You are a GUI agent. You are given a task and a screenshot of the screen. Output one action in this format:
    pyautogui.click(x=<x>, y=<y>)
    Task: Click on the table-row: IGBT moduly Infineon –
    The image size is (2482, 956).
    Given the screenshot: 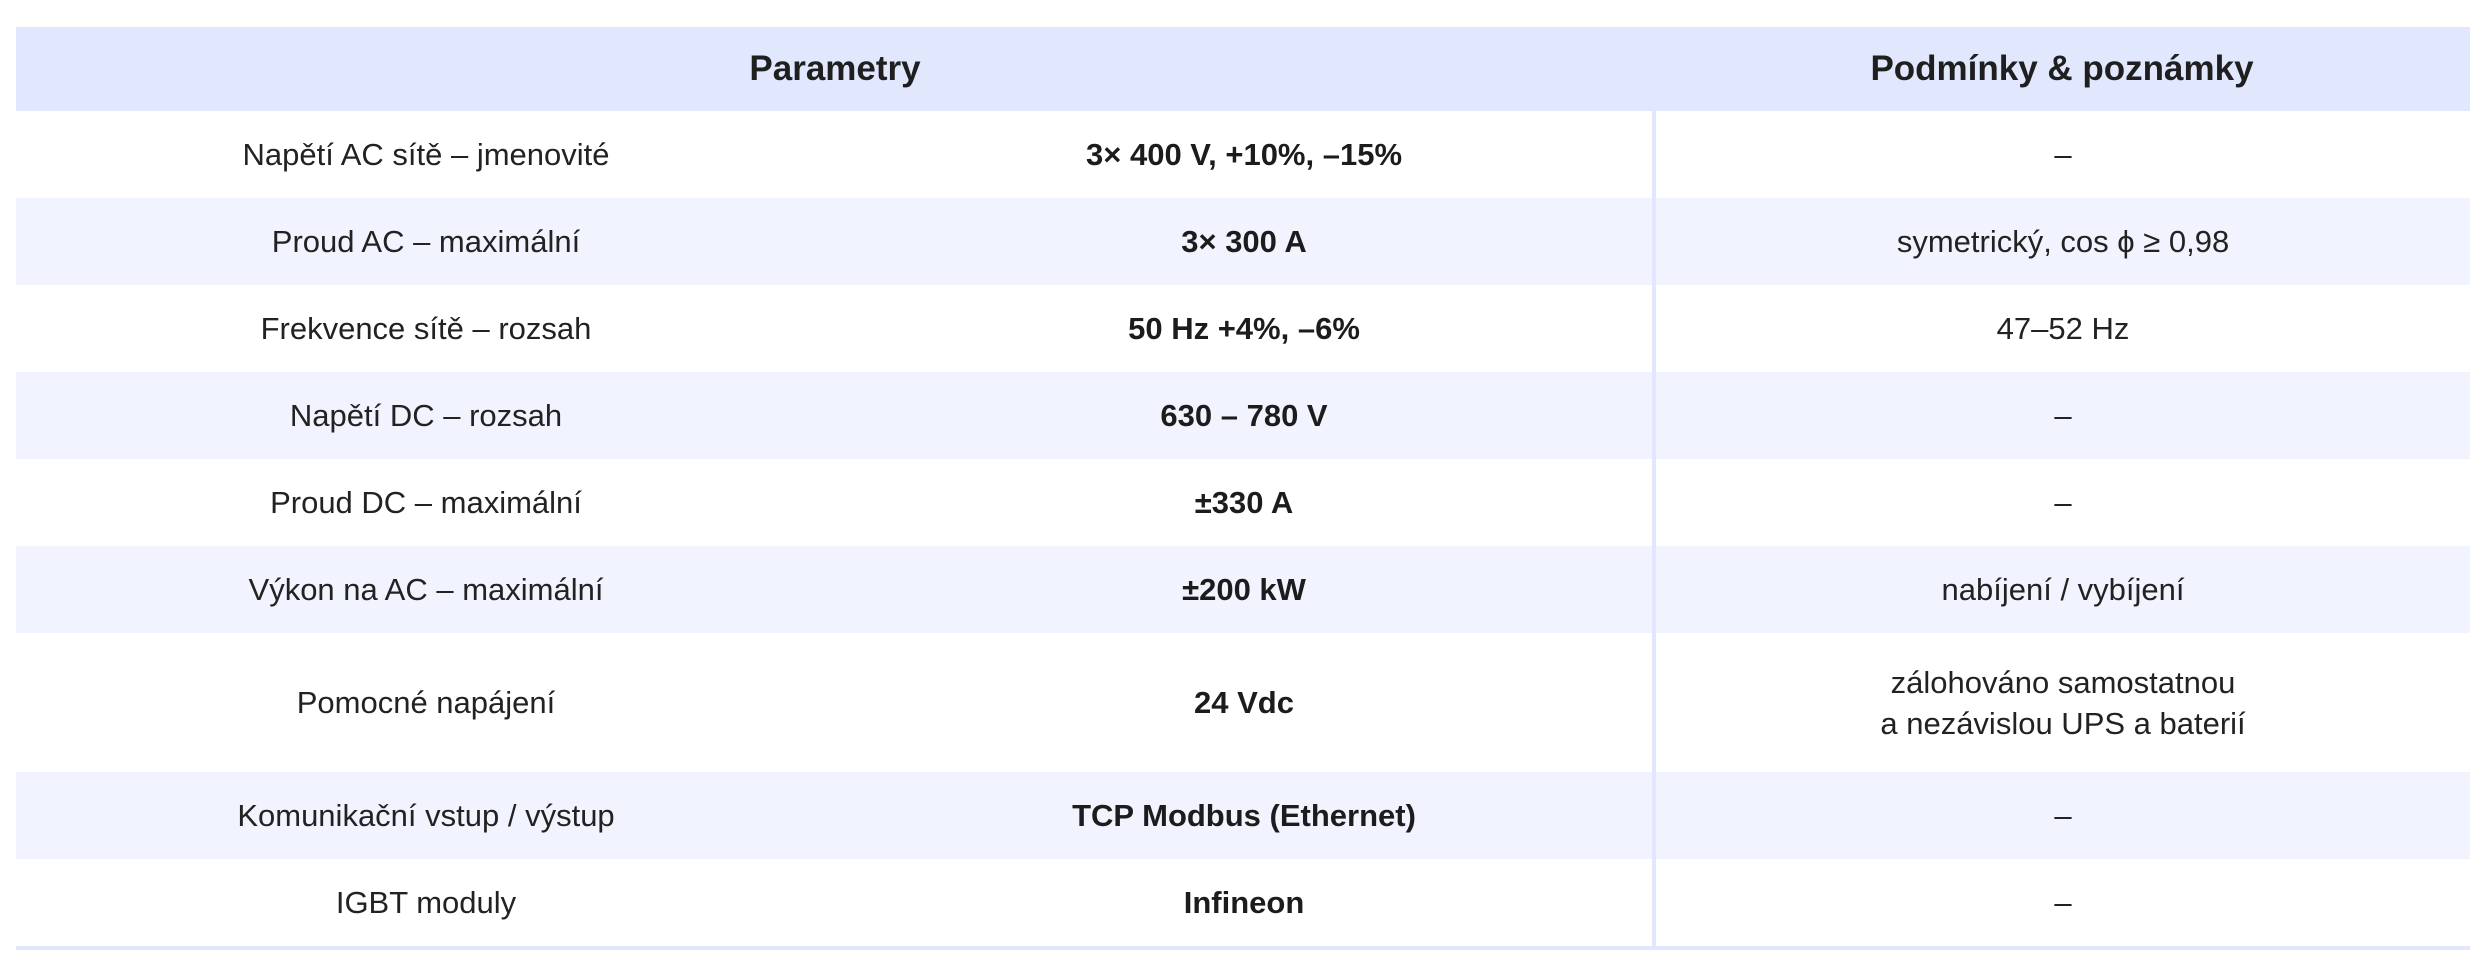 What is the action you would take?
    pyautogui.click(x=1243, y=904)
    